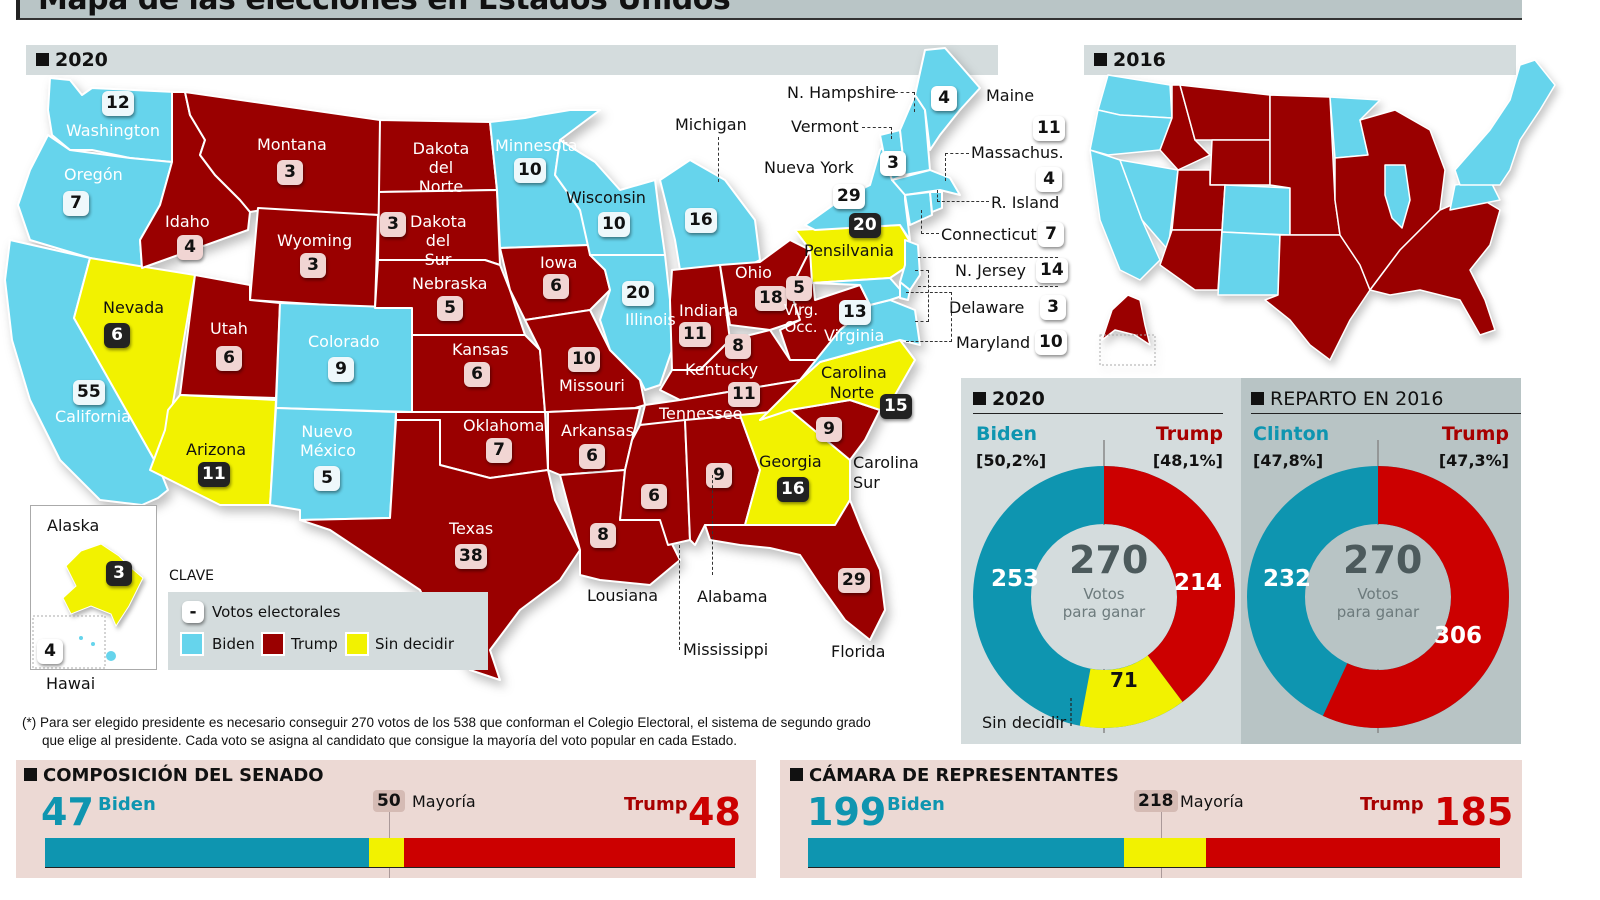  Describe the element at coordinates (865, 225) in the screenshot. I see `badge-pennsylvania: 20` at that location.